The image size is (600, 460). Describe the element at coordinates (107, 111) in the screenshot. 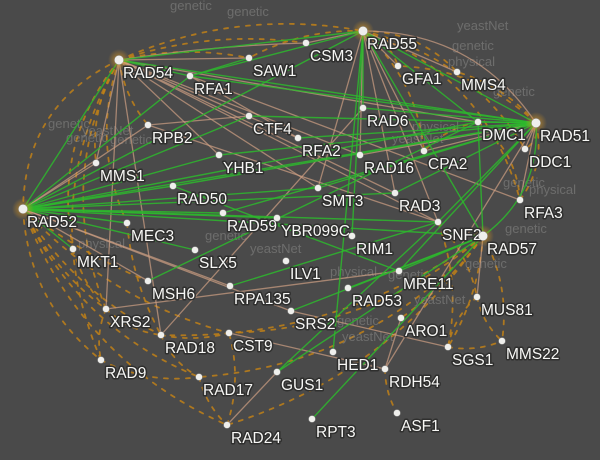

I see `edge-physical-RAD54-MMS1` at that location.